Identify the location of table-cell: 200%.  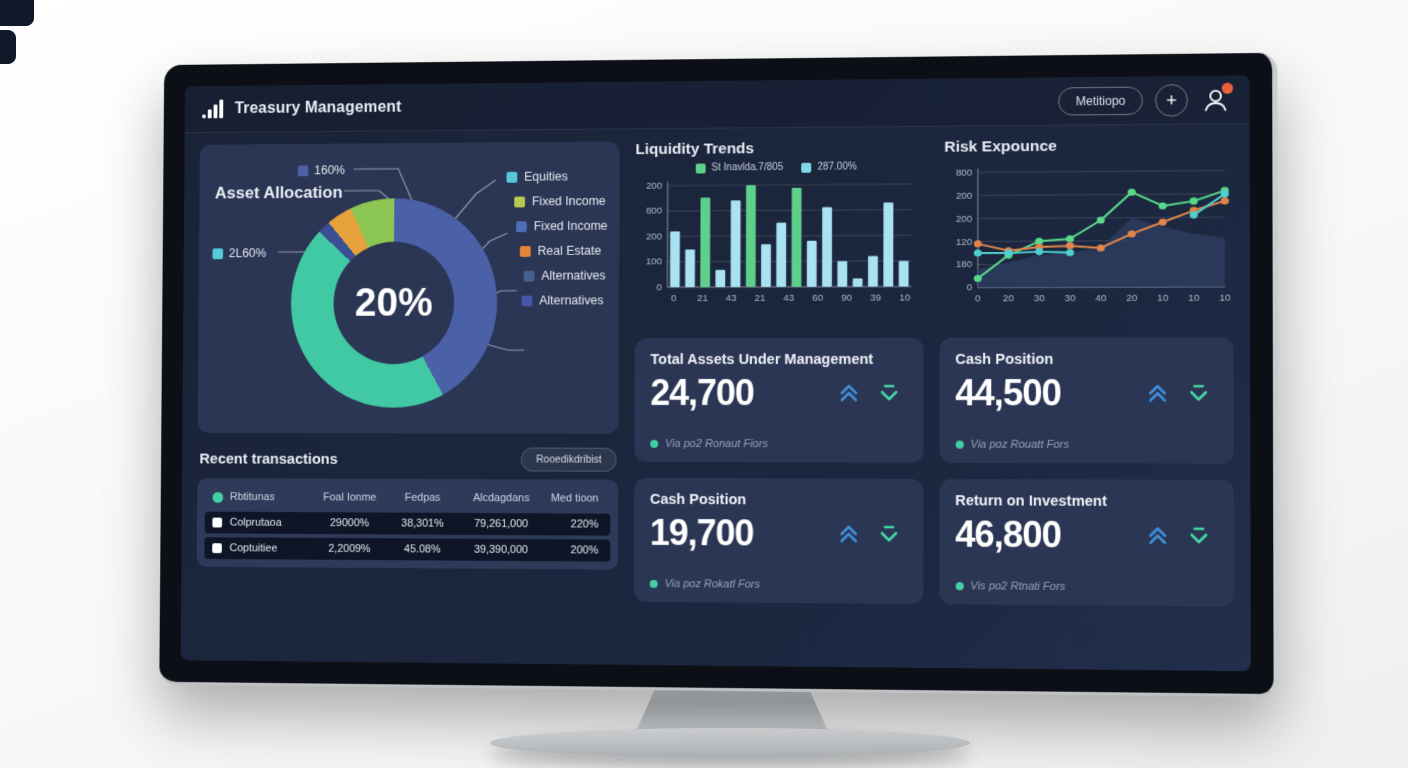
(584, 550).